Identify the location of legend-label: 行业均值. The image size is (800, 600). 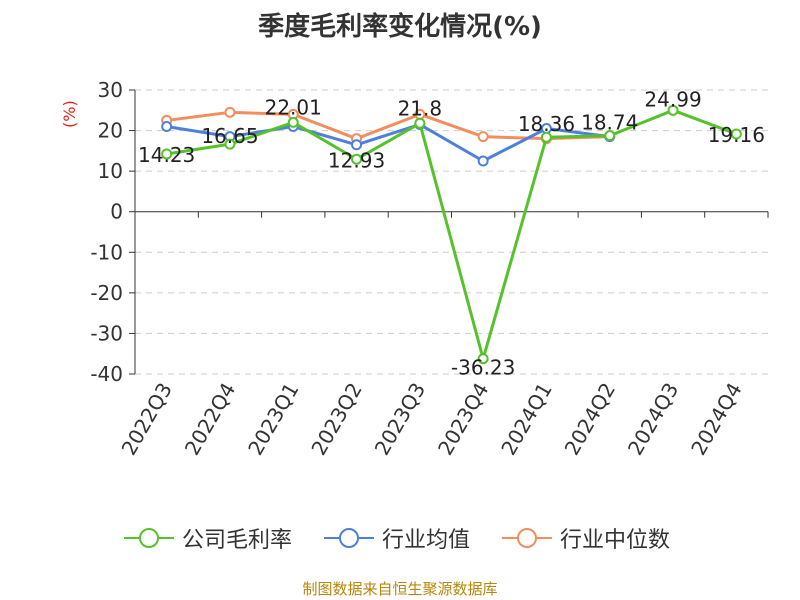
(426, 540).